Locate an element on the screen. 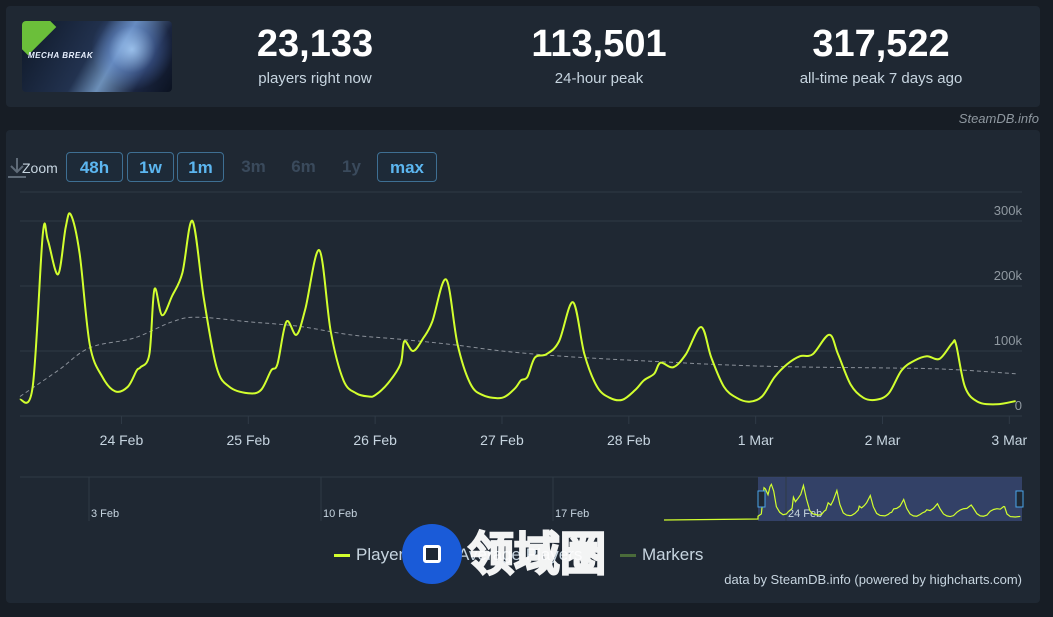 The height and width of the screenshot is (617, 1053). navigator-tick-label: 17 Feb is located at coordinates (572, 514).